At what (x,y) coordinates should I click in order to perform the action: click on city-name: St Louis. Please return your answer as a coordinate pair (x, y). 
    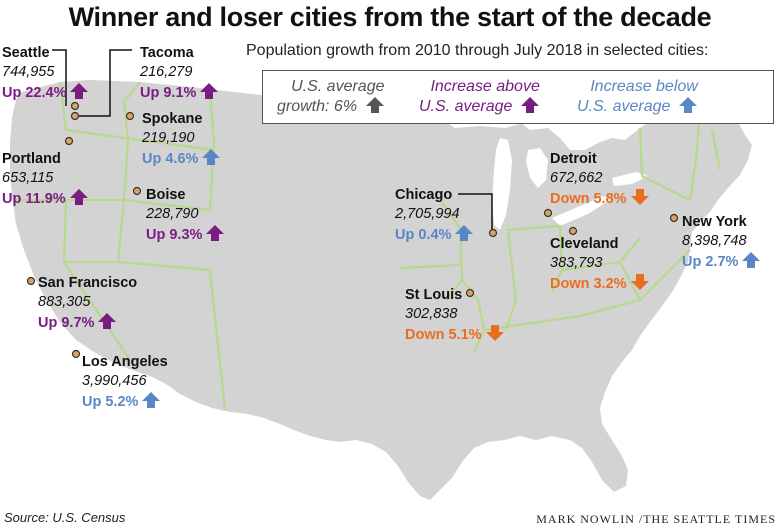
    Looking at the image, I should click on (434, 295).